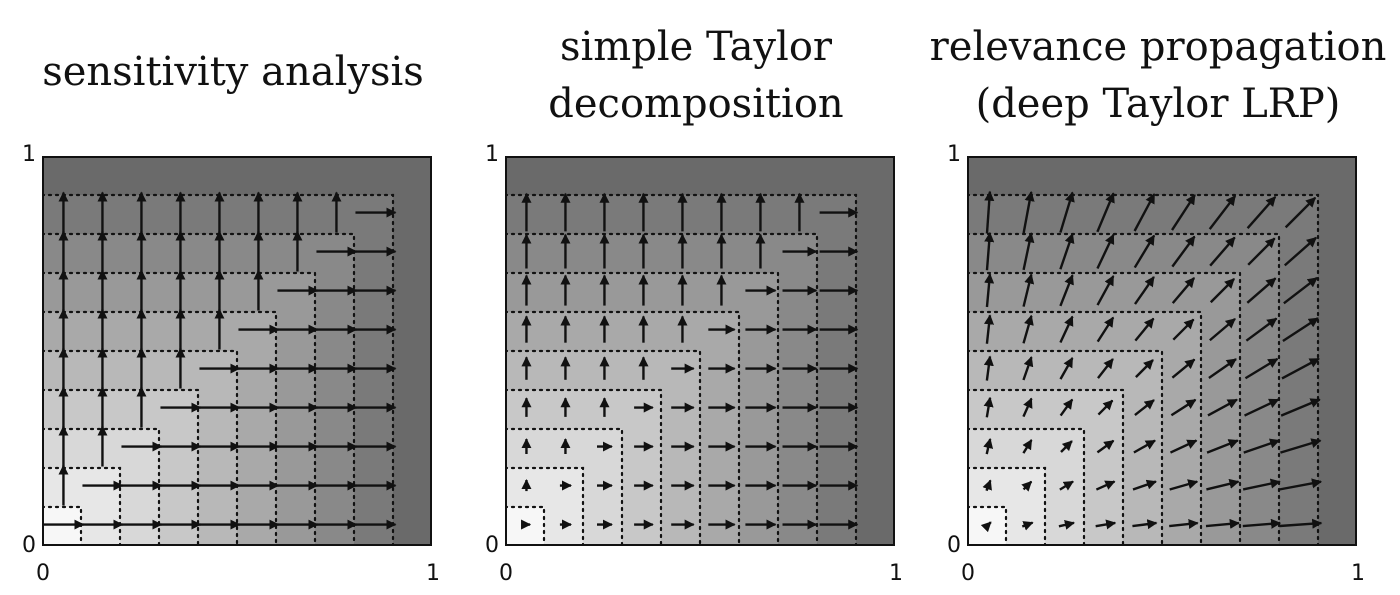 This screenshot has height=595, width=1400. Describe the element at coordinates (954, 545) in the screenshot. I see `y-tick-min: 0` at that location.